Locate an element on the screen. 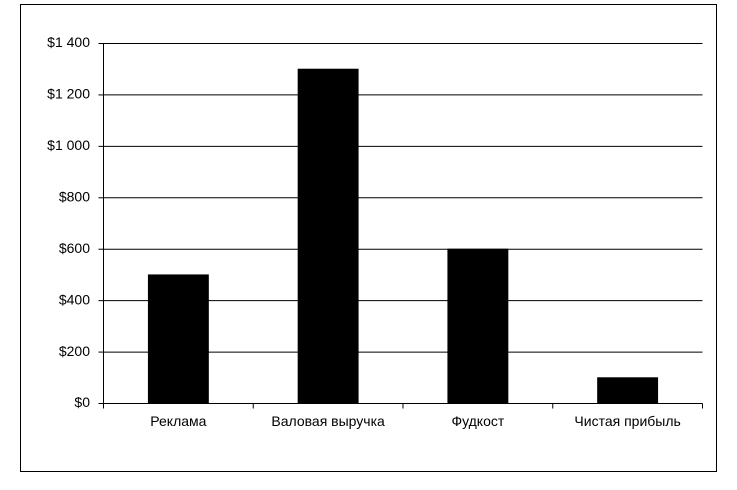  y-tick-label: $1 400 is located at coordinates (68, 42).